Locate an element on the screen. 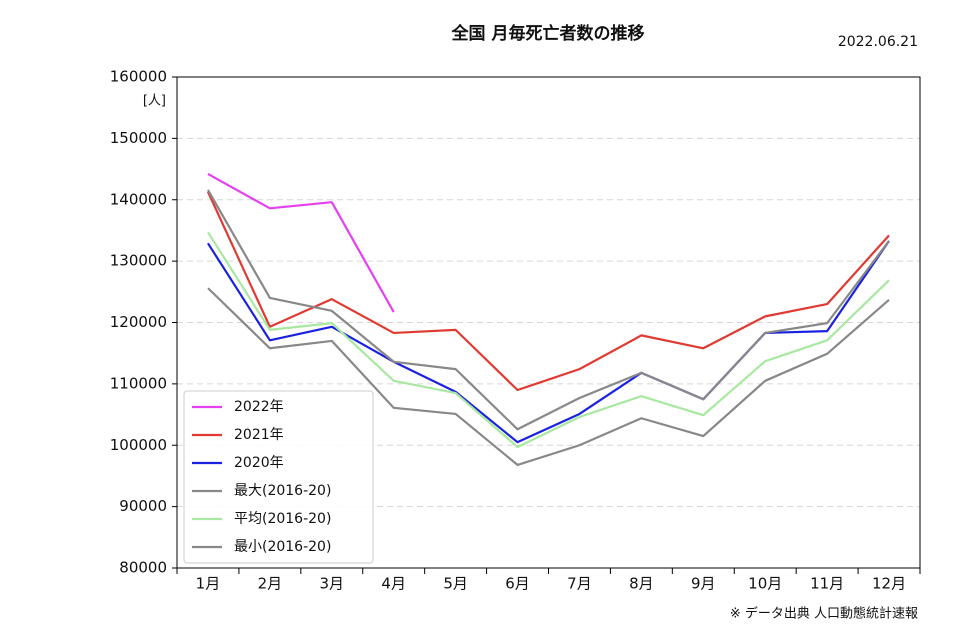 This screenshot has width=966, height=642. x-tick-label: 12月 is located at coordinates (889, 584).